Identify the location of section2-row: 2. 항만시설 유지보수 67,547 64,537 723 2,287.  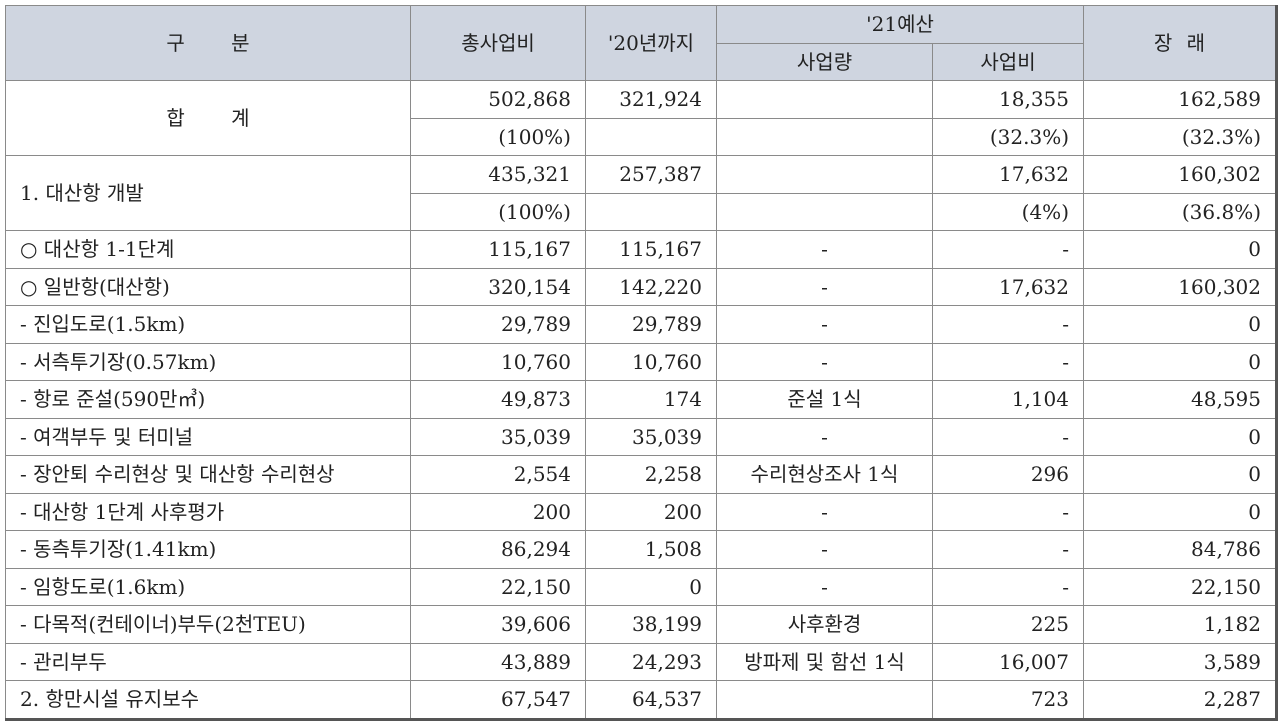
(641, 700).